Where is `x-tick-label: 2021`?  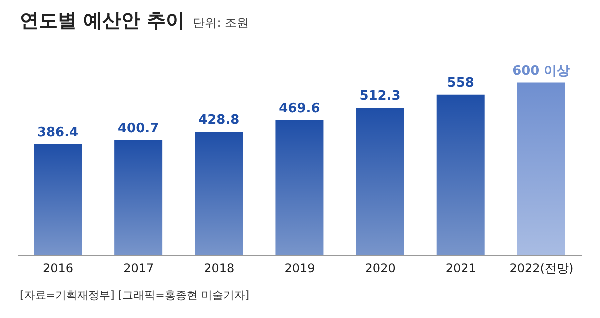 x-tick-label: 2021 is located at coordinates (461, 269).